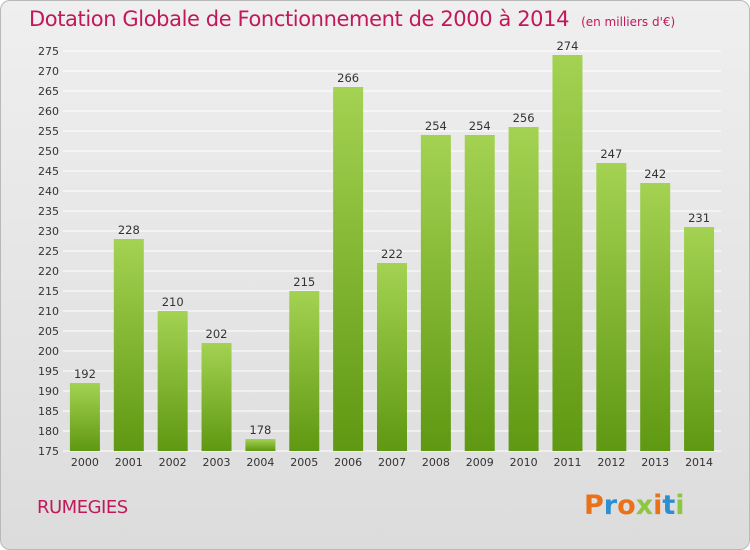 Image resolution: width=750 pixels, height=550 pixels. What do you see at coordinates (611, 462) in the screenshot?
I see `x-tick-label: 2012` at bounding box center [611, 462].